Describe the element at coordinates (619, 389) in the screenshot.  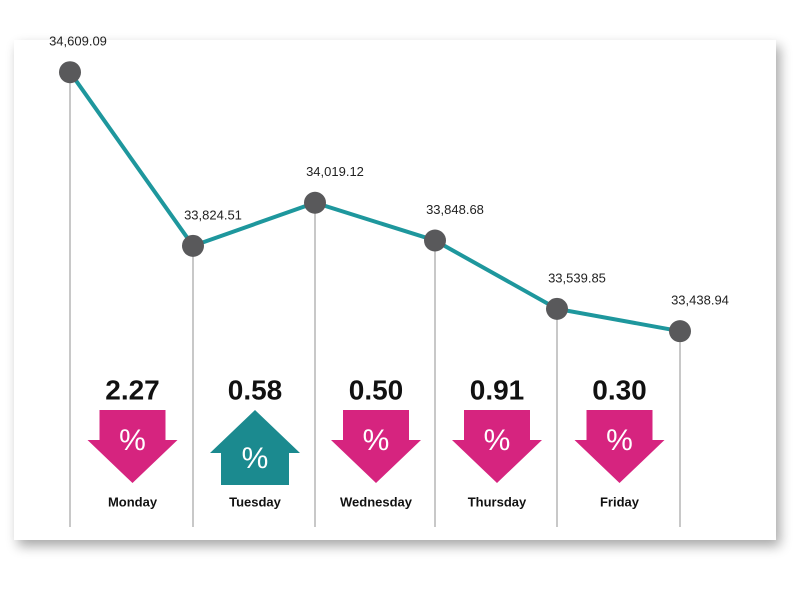
I see `change-value: 0.30` at that location.